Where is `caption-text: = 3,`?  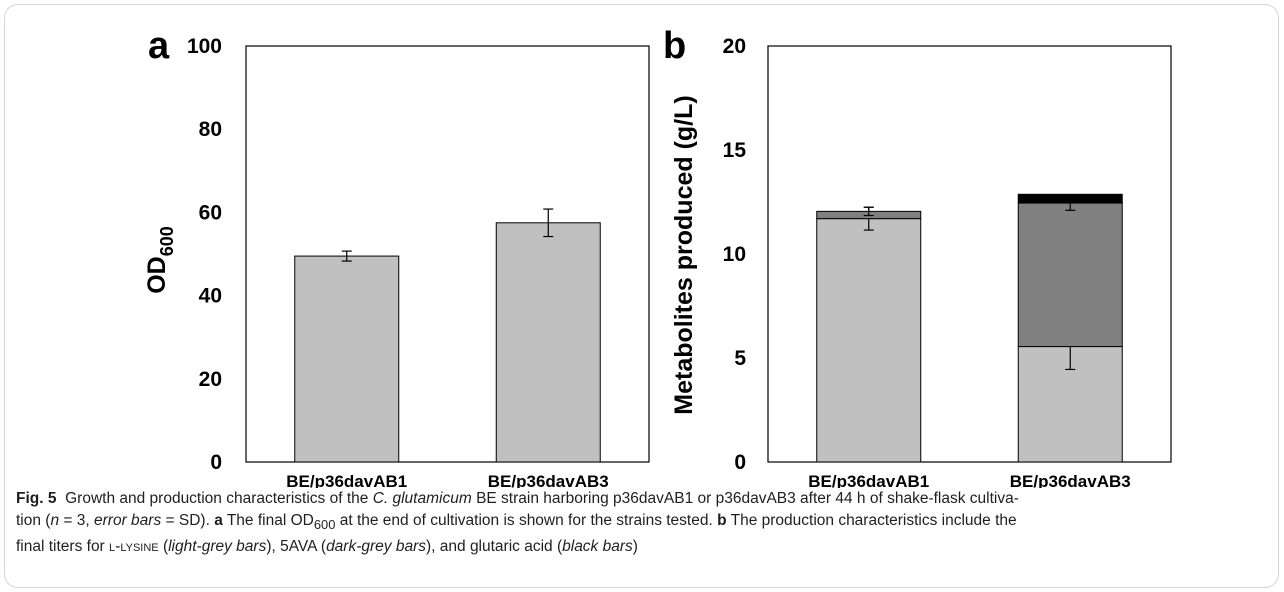
caption-text: = 3, is located at coordinates (76, 520).